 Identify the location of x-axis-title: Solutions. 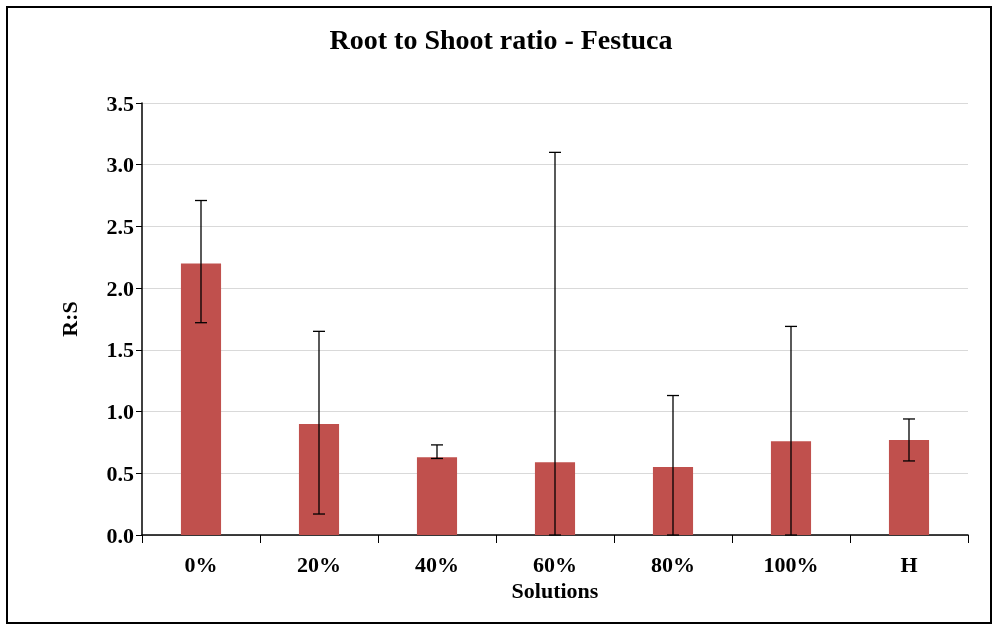
(555, 591).